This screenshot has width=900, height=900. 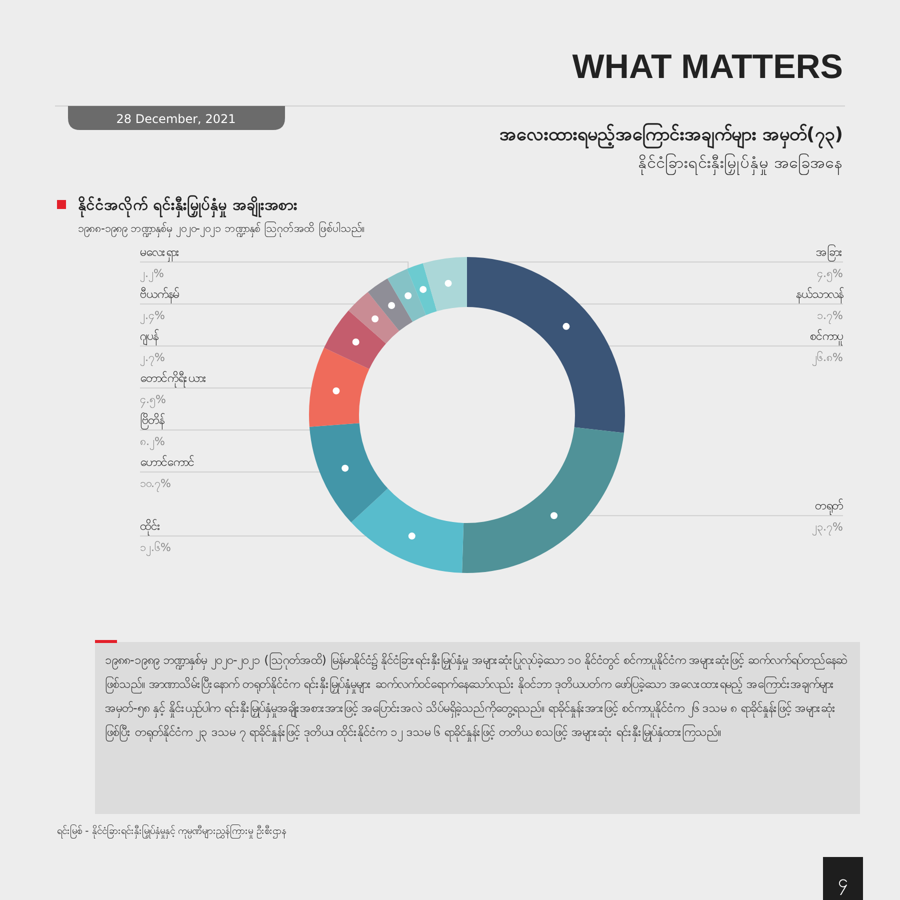 What do you see at coordinates (820, 295) in the screenshot?
I see `slice-label: နယ်သာလန်` at bounding box center [820, 295].